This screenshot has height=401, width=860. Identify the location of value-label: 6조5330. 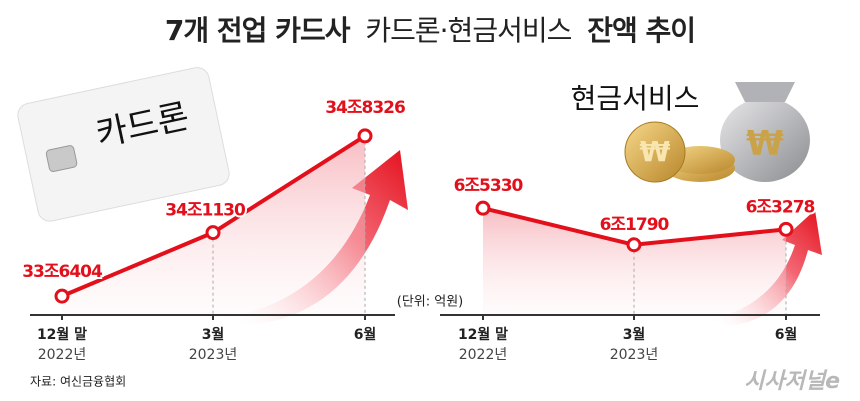
(489, 186).